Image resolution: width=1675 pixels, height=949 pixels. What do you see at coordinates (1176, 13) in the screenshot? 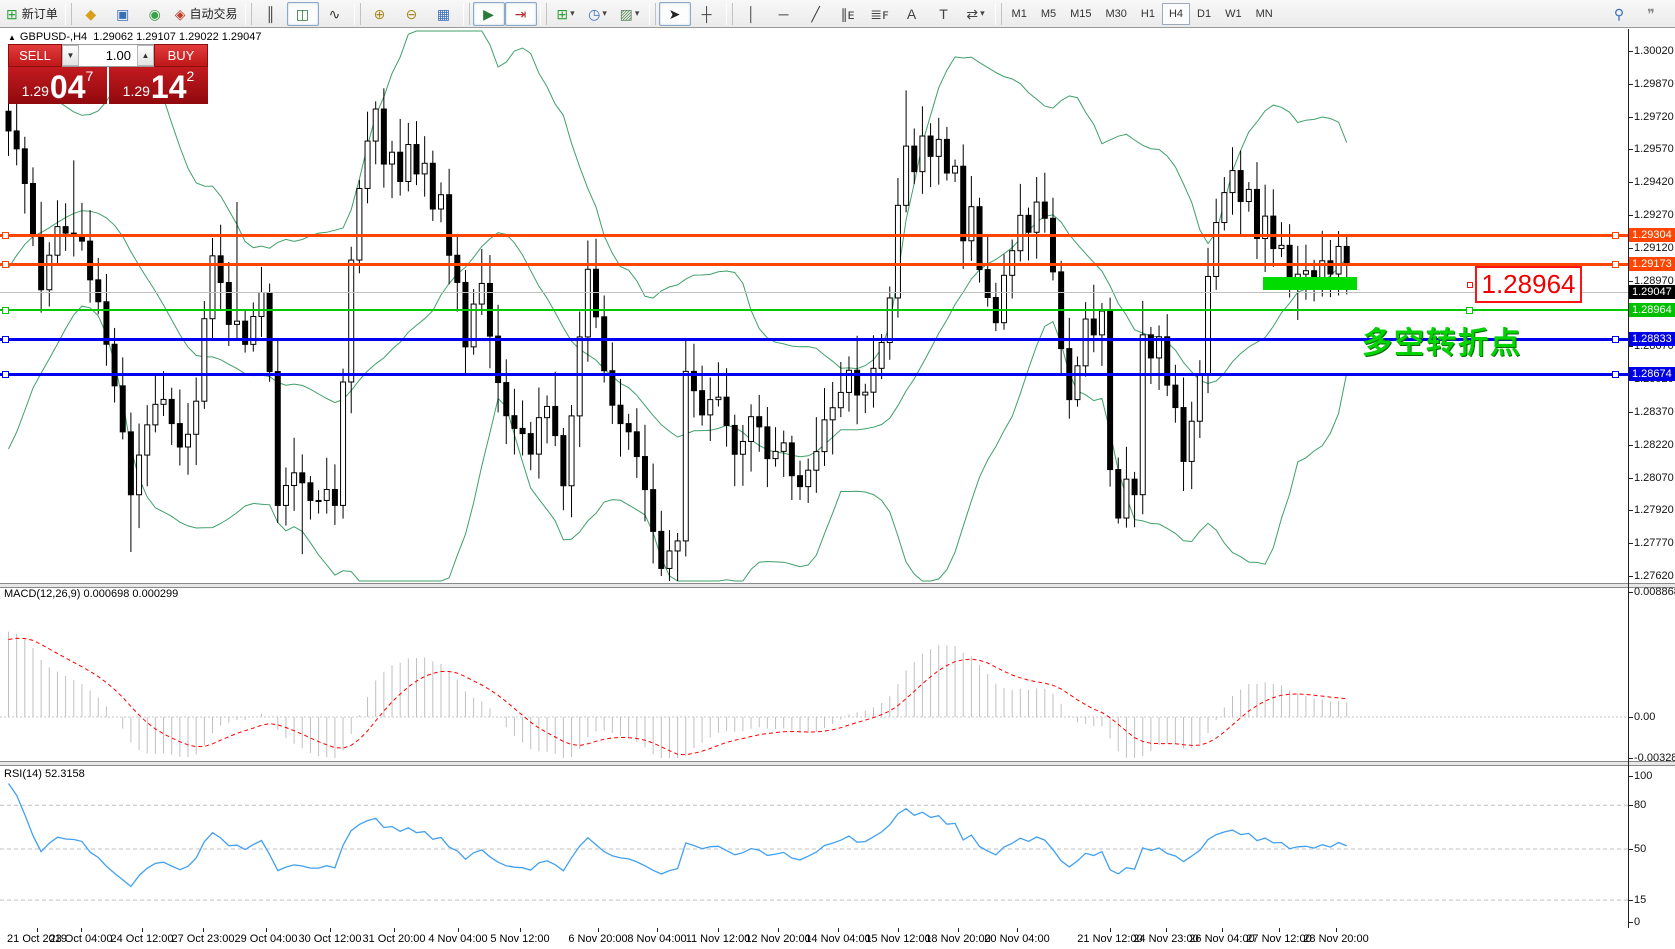
I see `timeframe-h4-button: H4` at bounding box center [1176, 13].